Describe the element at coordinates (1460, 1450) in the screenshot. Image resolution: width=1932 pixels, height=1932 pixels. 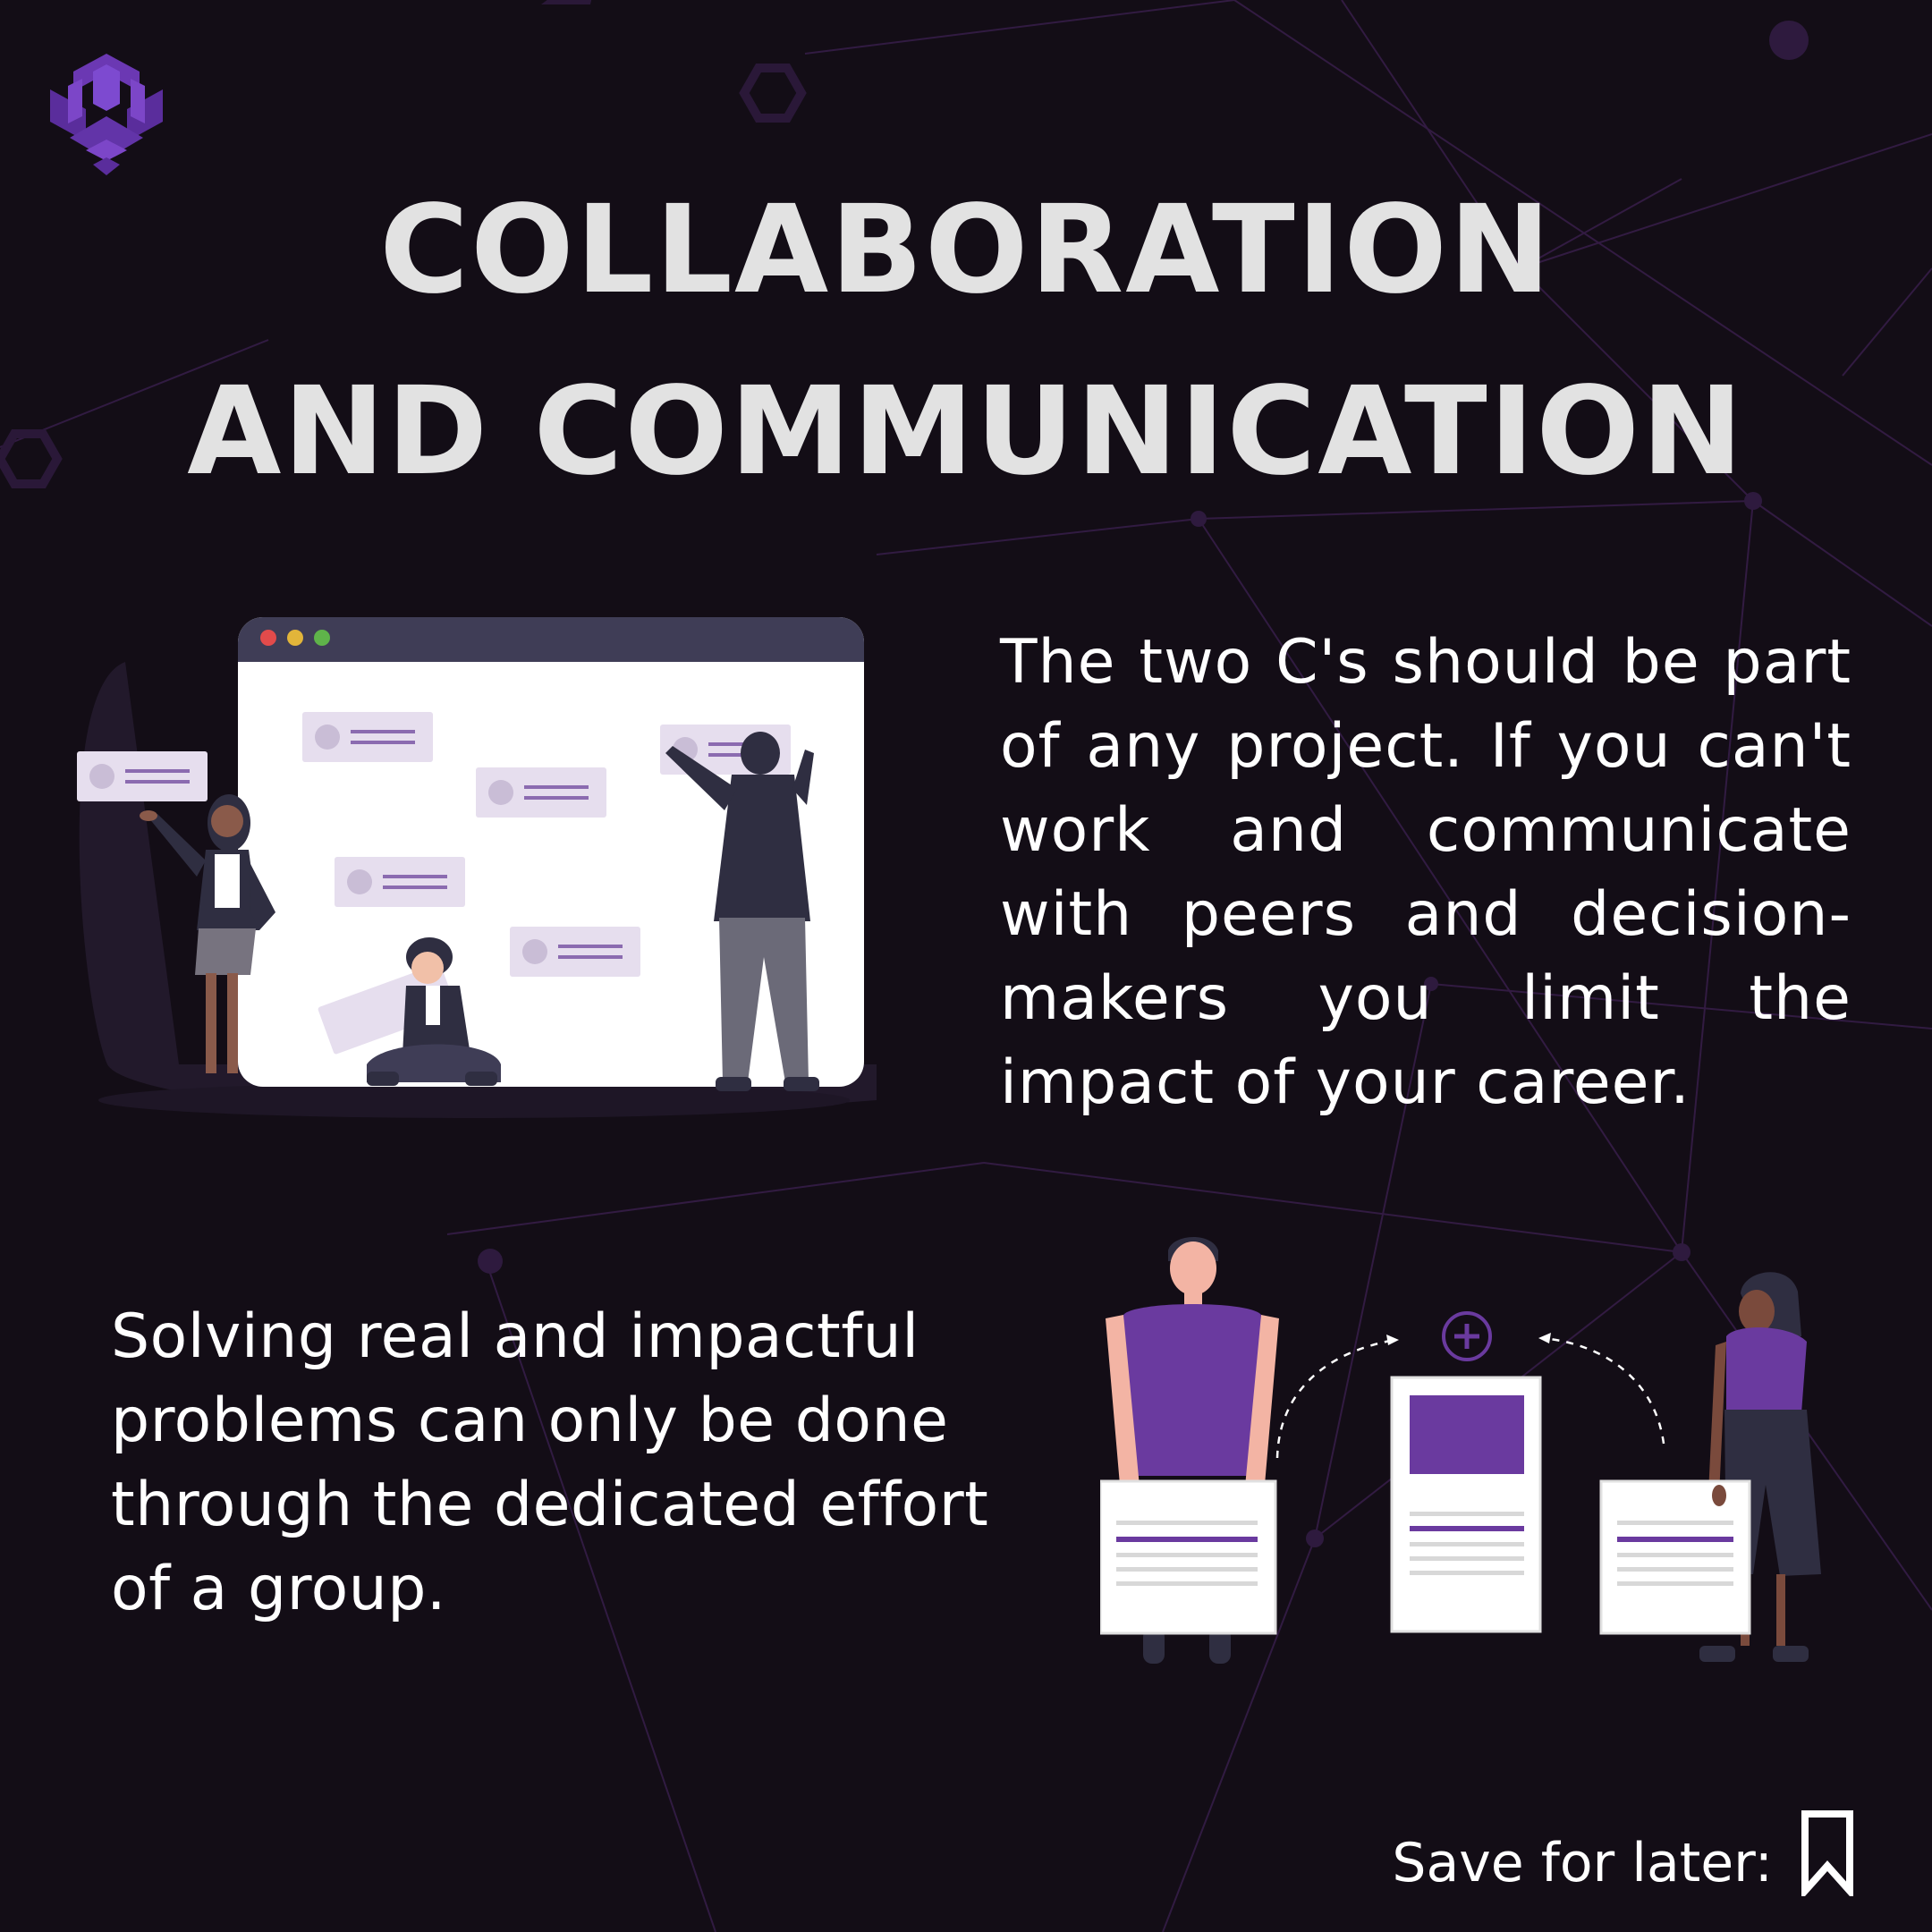
I see `document-merge-illustration` at that location.